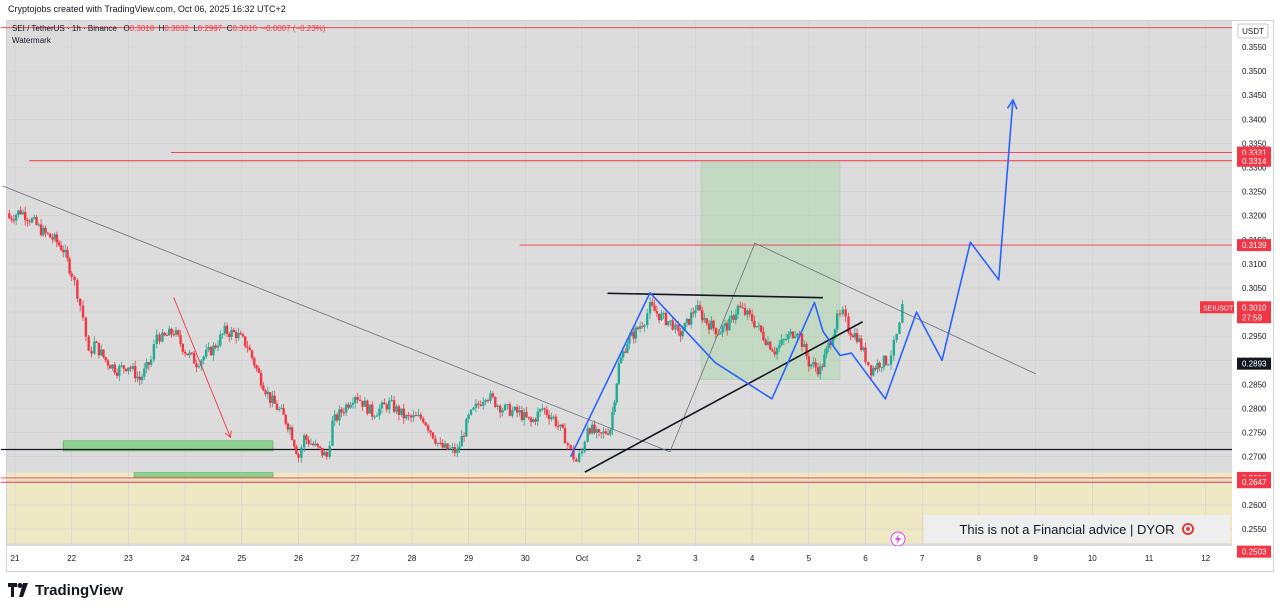 The image size is (1280, 610). I want to click on symbol-tag-box, so click(1217, 307).